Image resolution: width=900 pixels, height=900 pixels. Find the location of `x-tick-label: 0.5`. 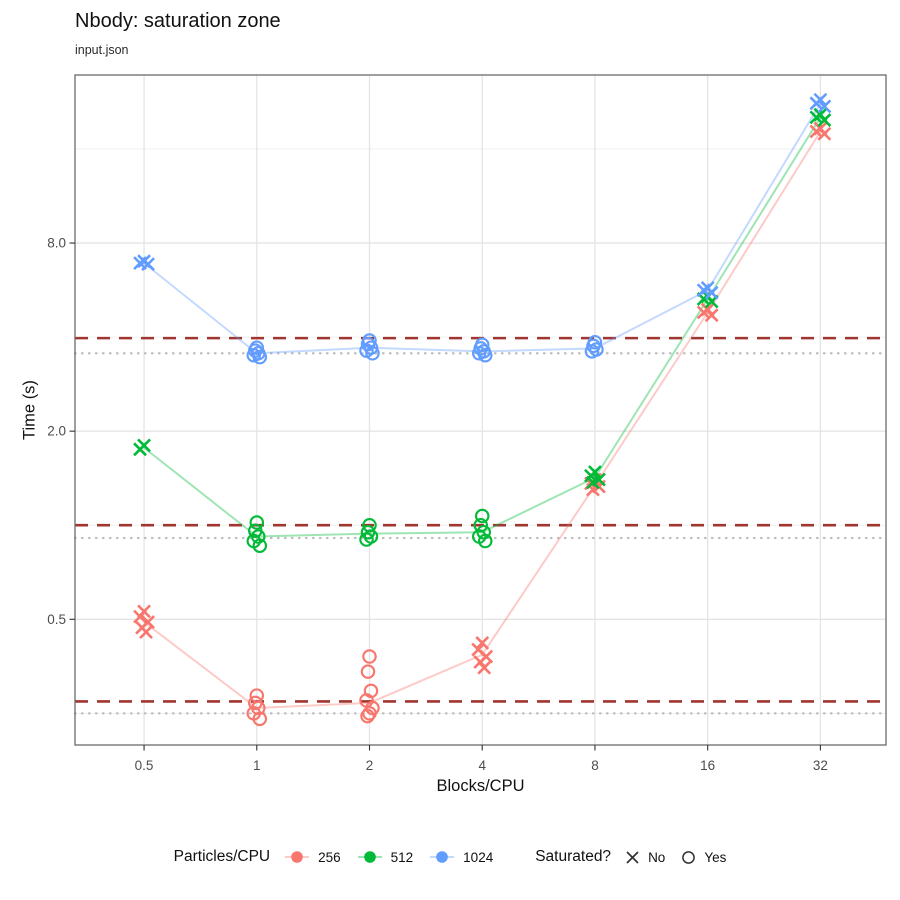

x-tick-label: 0.5 is located at coordinates (144, 765).